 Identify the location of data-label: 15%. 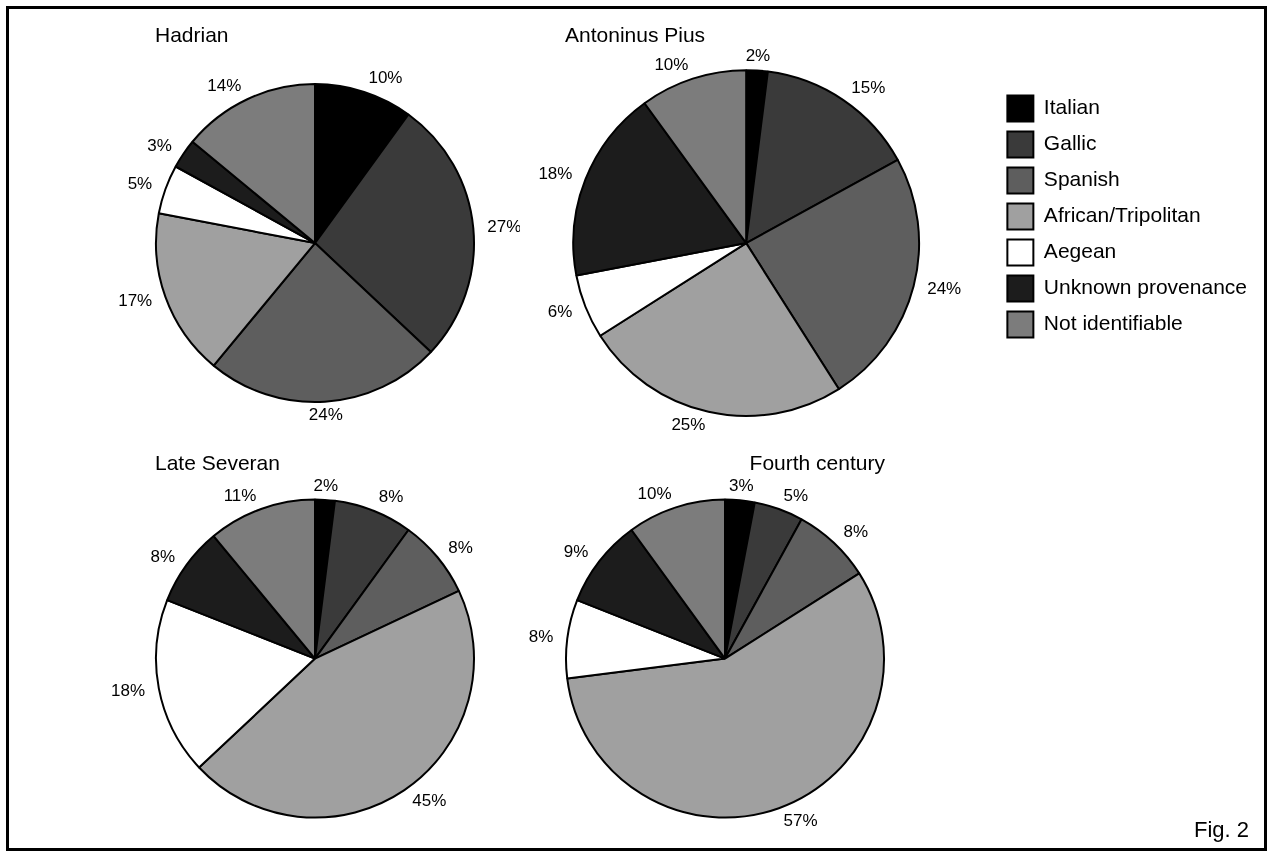
(868, 88).